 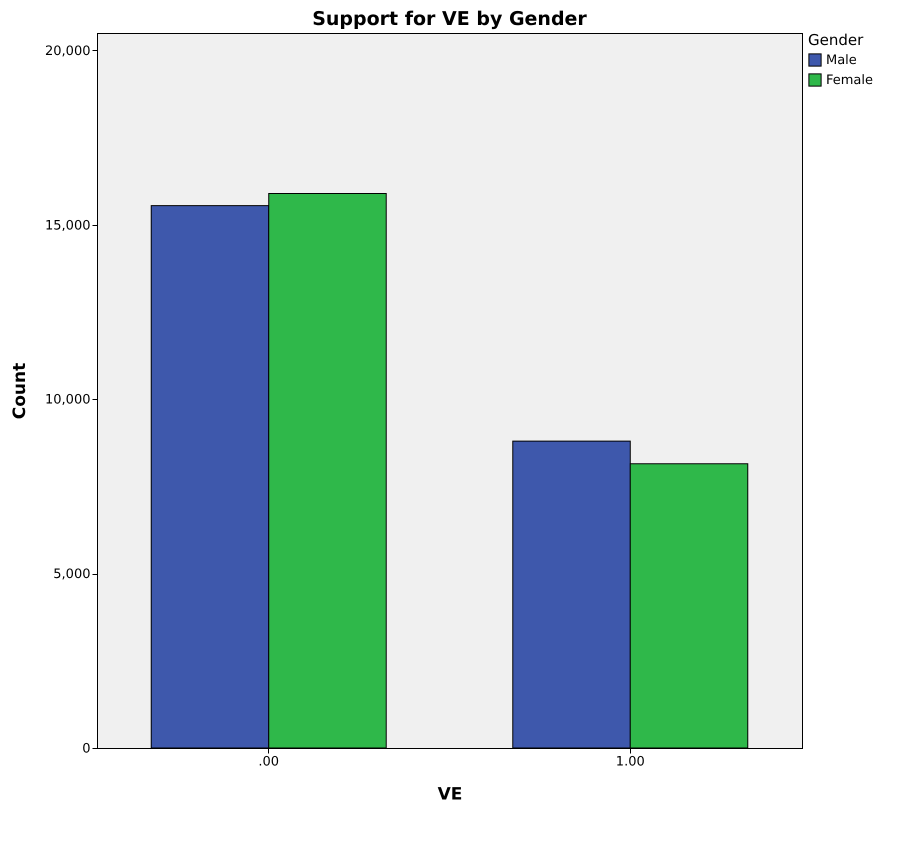 What do you see at coordinates (20, 391) in the screenshot?
I see `y-axis-title: Count` at bounding box center [20, 391].